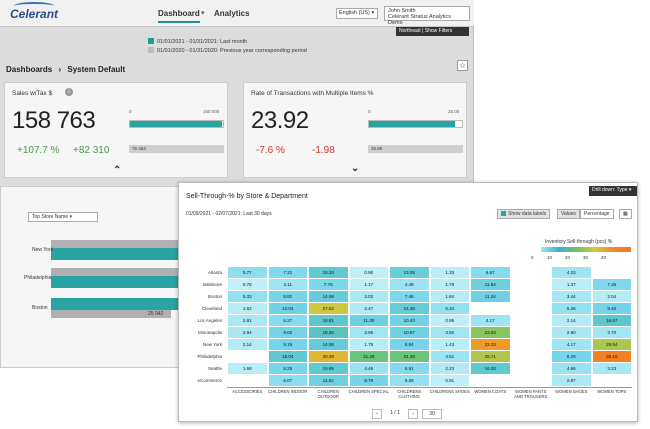  What do you see at coordinates (287, 356) in the screenshot?
I see `heatmap-cell: 16.04` at bounding box center [287, 356].